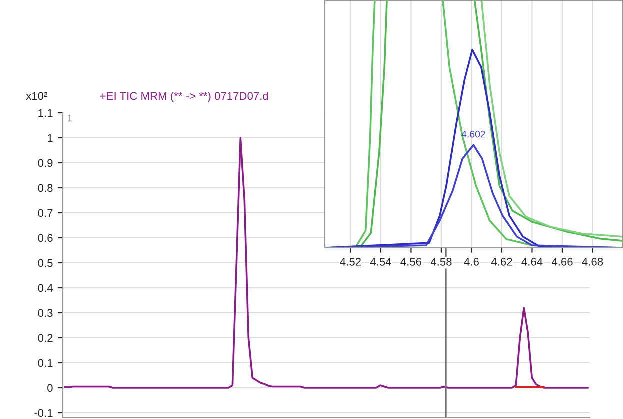  Describe the element at coordinates (45, 213) in the screenshot. I see `y-tick-label: 0.7` at that location.